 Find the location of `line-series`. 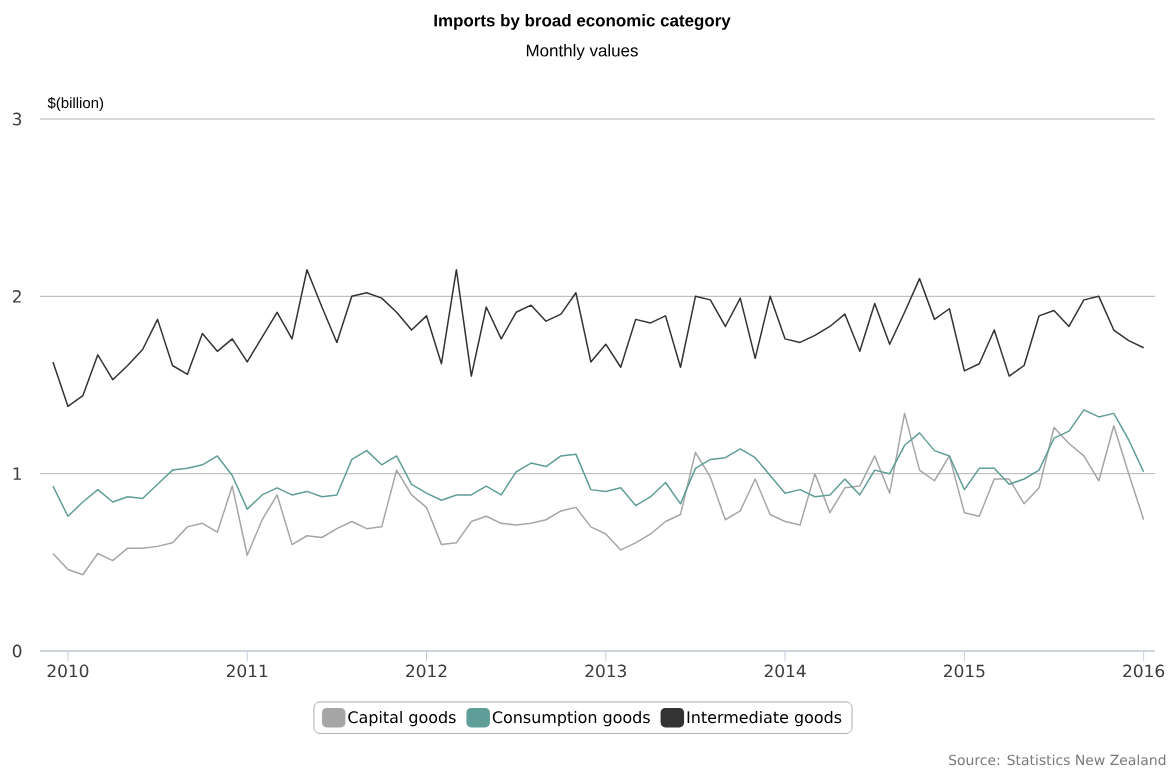

line-series is located at coordinates (598, 463).